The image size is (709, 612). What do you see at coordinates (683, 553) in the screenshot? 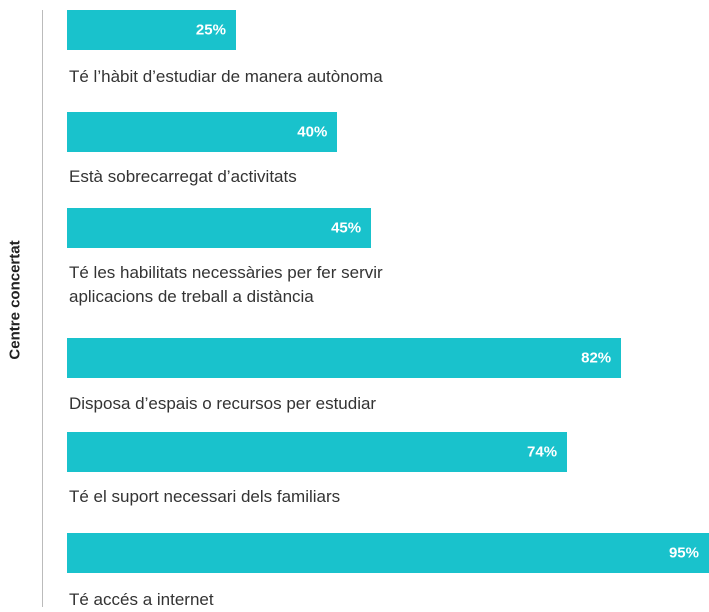
I see `value-label: 95%` at bounding box center [683, 553].